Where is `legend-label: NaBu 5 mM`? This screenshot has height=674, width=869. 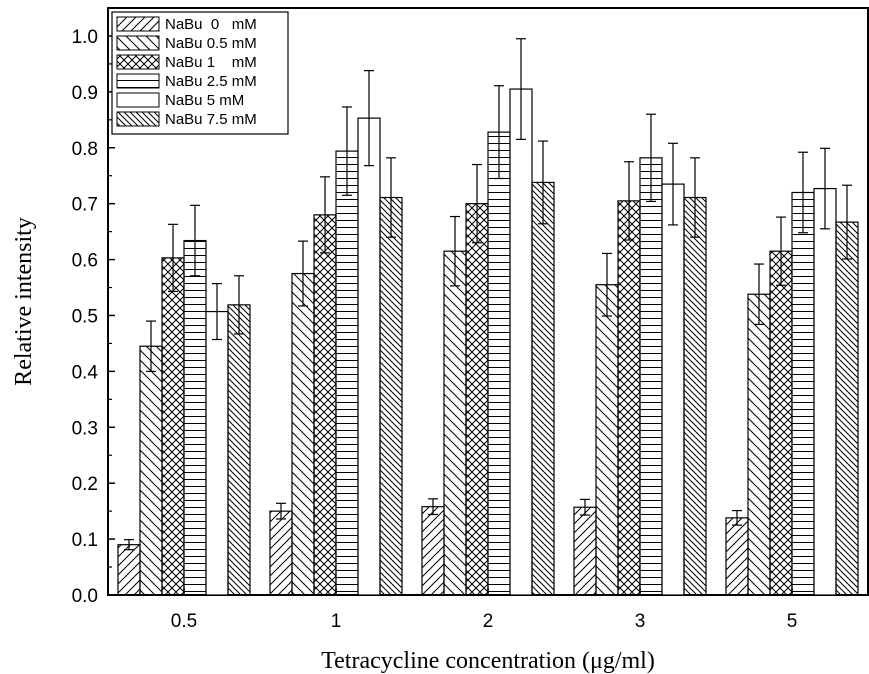
legend-label: NaBu 5 mM is located at coordinates (204, 100).